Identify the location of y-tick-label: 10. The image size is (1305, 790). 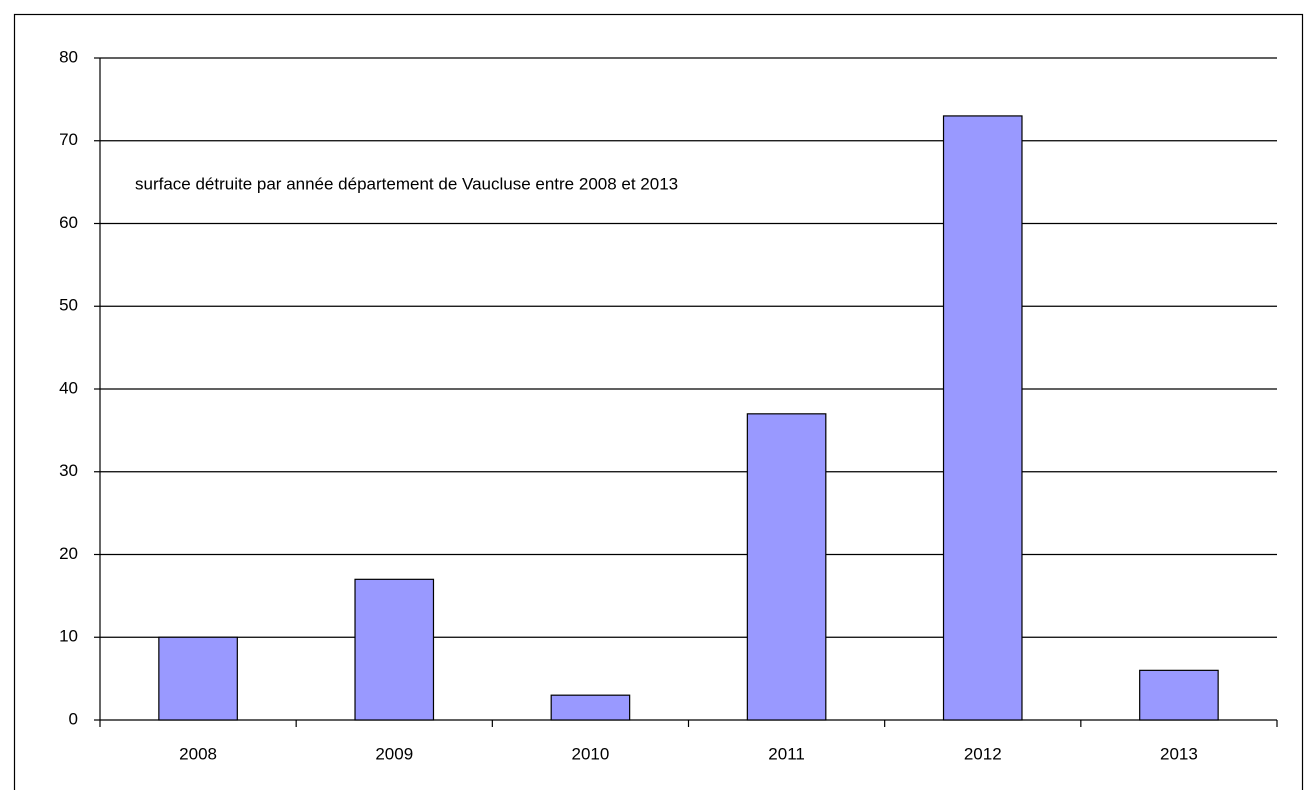
(68, 636).